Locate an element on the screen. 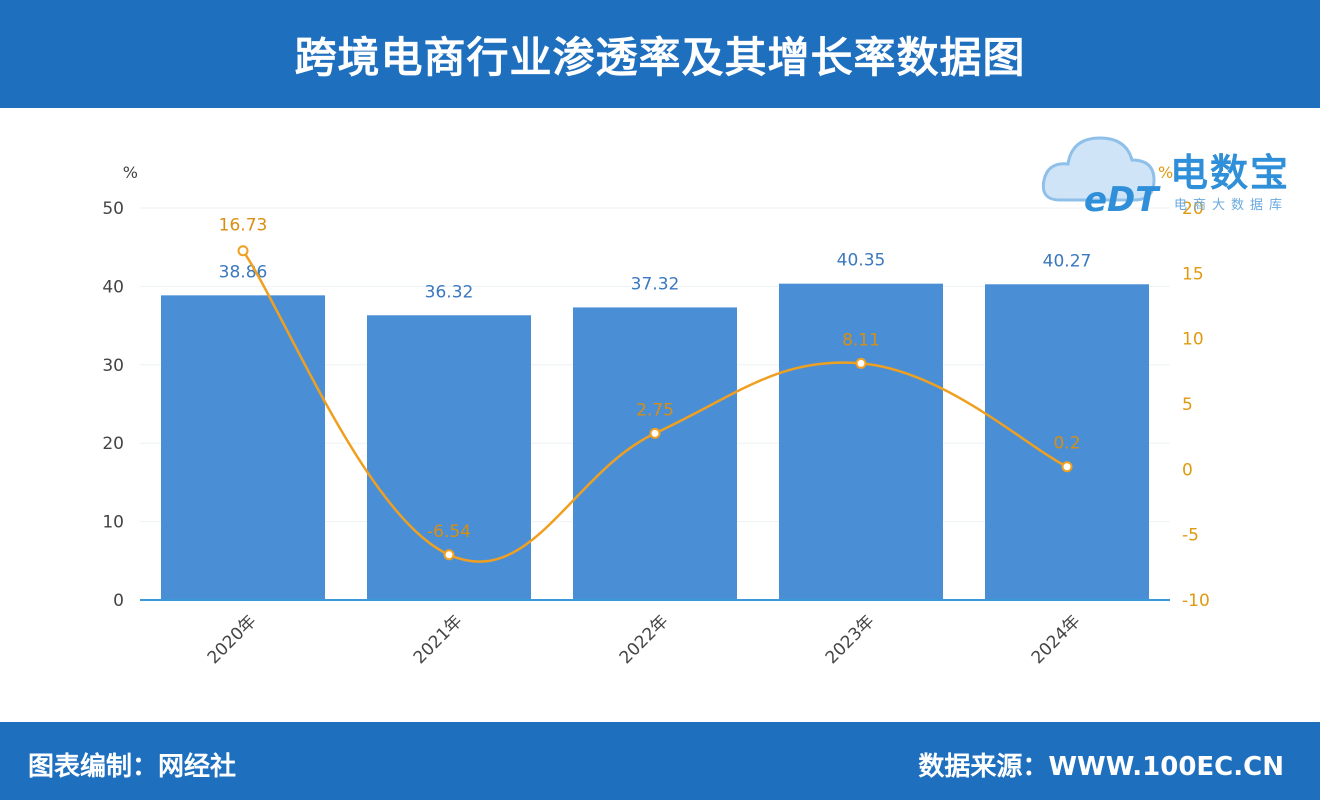 The image size is (1320, 800). x-axis-tick-label: 2022年 is located at coordinates (644, 639).